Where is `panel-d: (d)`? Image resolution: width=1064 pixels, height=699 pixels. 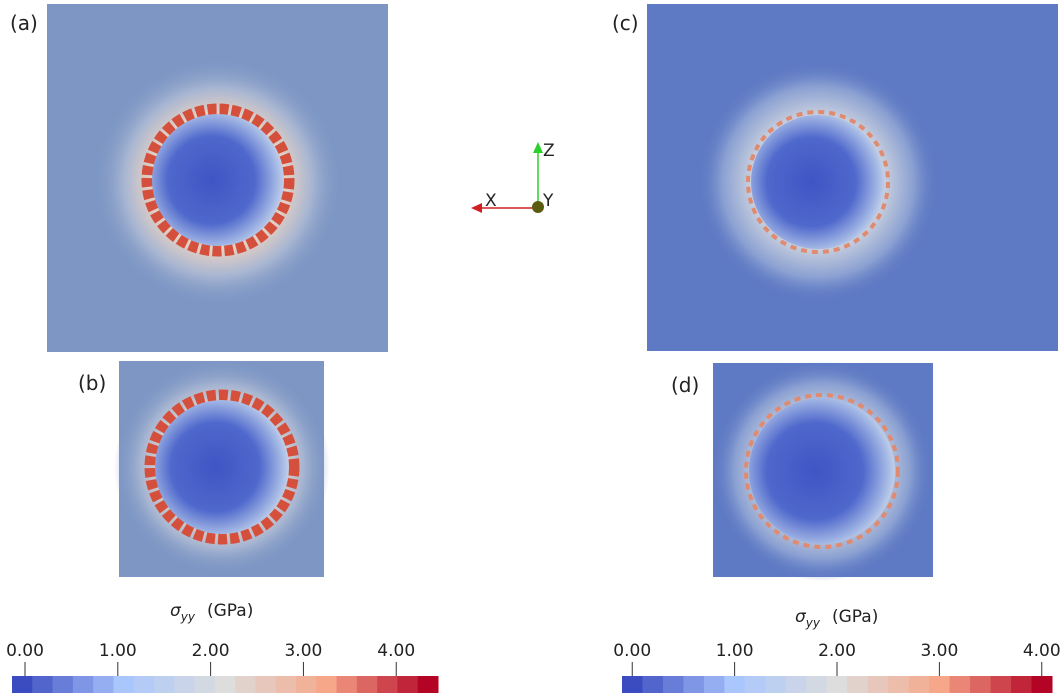
panel-d: (d) is located at coordinates (802, 471).